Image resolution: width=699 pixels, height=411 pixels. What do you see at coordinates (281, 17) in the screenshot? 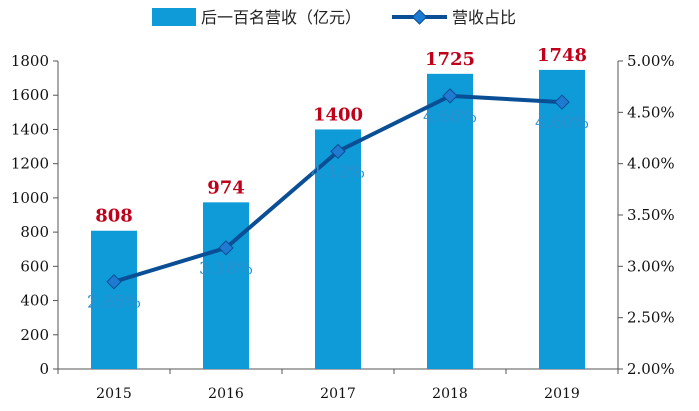
I see `legend-bar-label: 后一百名营收（亿元）` at bounding box center [281, 17].